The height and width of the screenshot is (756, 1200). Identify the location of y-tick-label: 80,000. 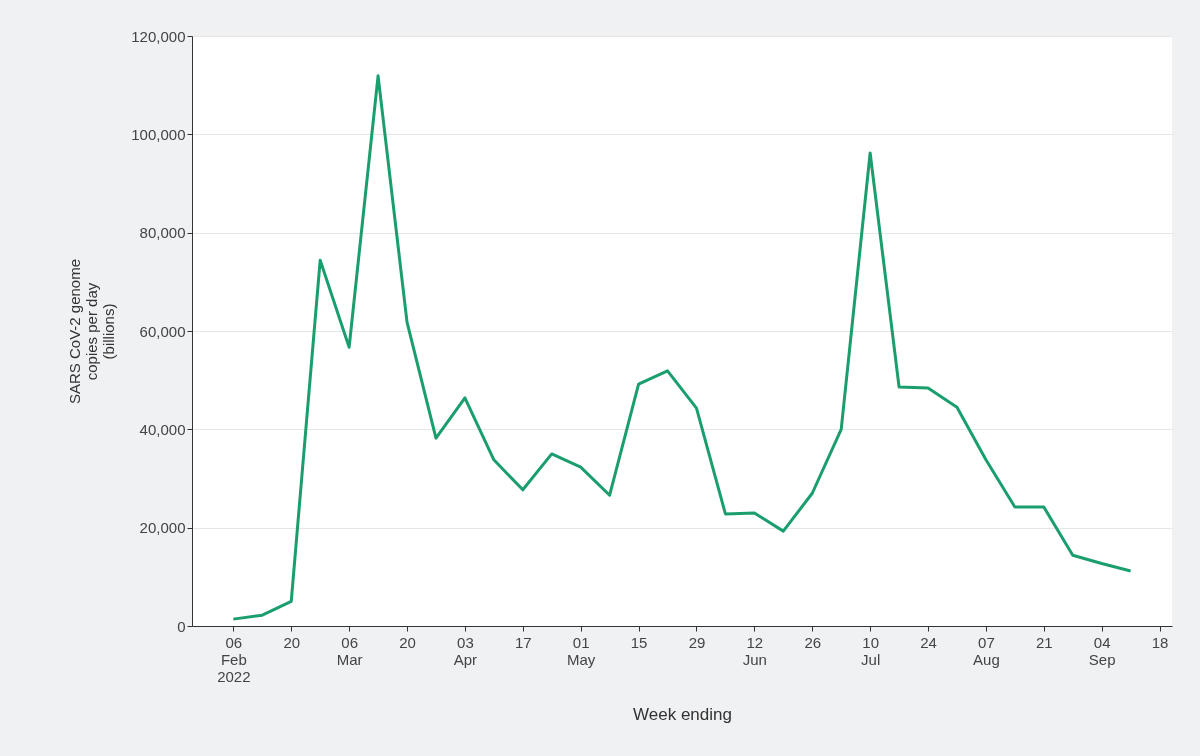
(162, 233).